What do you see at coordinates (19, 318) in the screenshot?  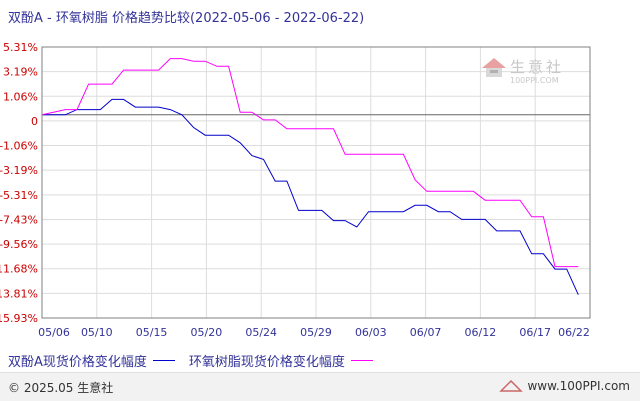 I see `y-tick-label: -15.93%` at bounding box center [19, 318].